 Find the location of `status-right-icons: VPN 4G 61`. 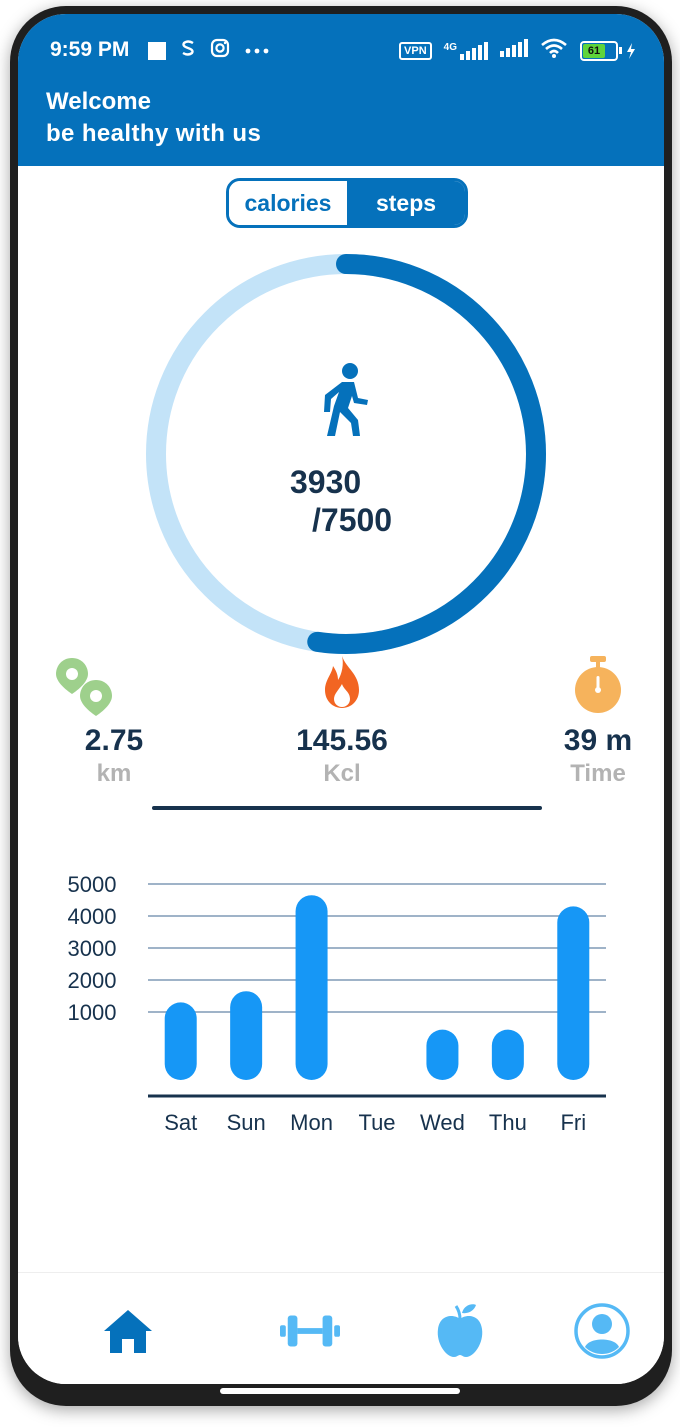

status-right-icons: VPN 4G 61 is located at coordinates (517, 50).